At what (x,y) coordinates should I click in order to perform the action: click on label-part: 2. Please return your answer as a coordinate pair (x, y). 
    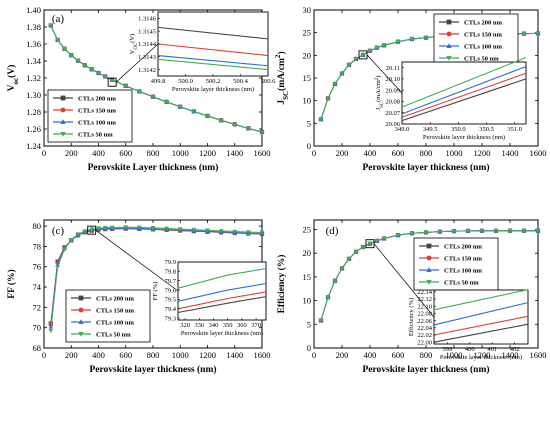
    Looking at the image, I should click on (377, 78).